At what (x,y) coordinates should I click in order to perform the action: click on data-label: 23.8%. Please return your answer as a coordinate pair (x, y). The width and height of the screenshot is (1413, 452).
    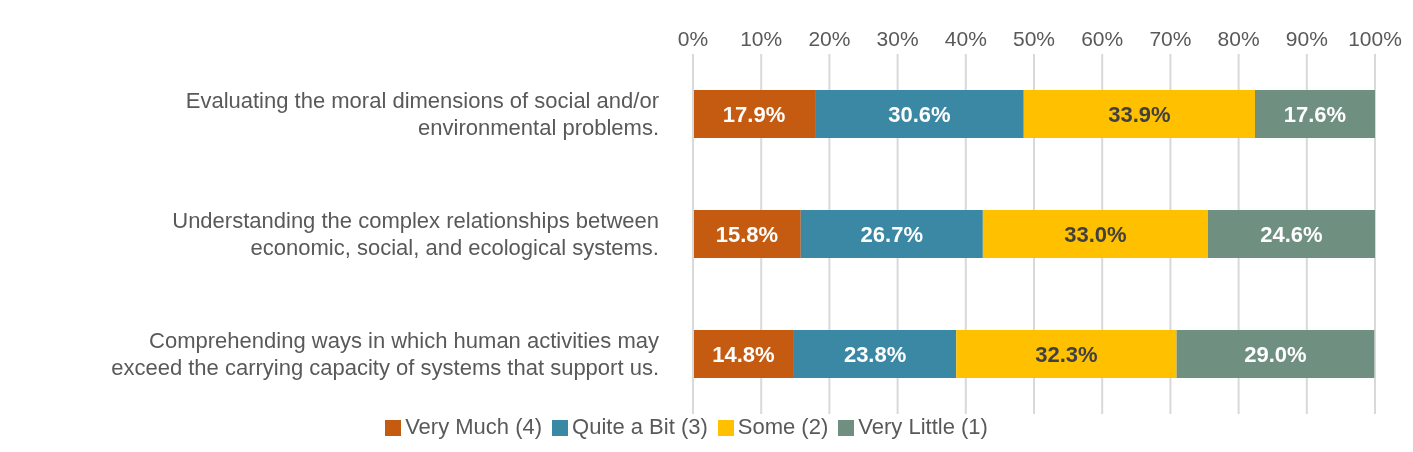
    Looking at the image, I should click on (875, 354).